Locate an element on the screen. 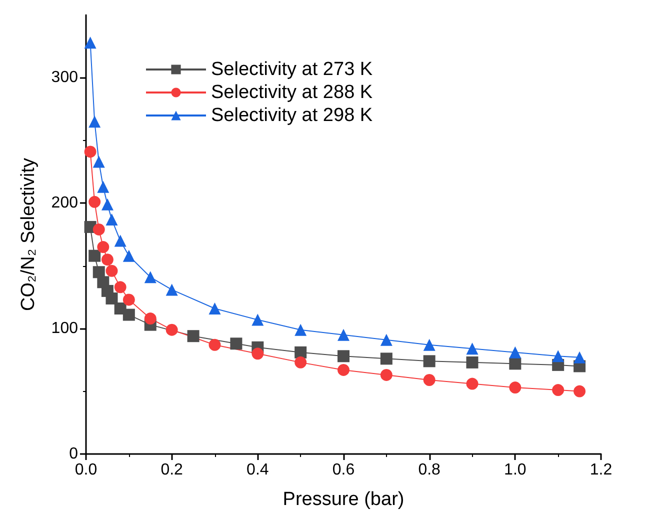 The image size is (651, 523). x-tick-label: 0.0 is located at coordinates (86, 470).